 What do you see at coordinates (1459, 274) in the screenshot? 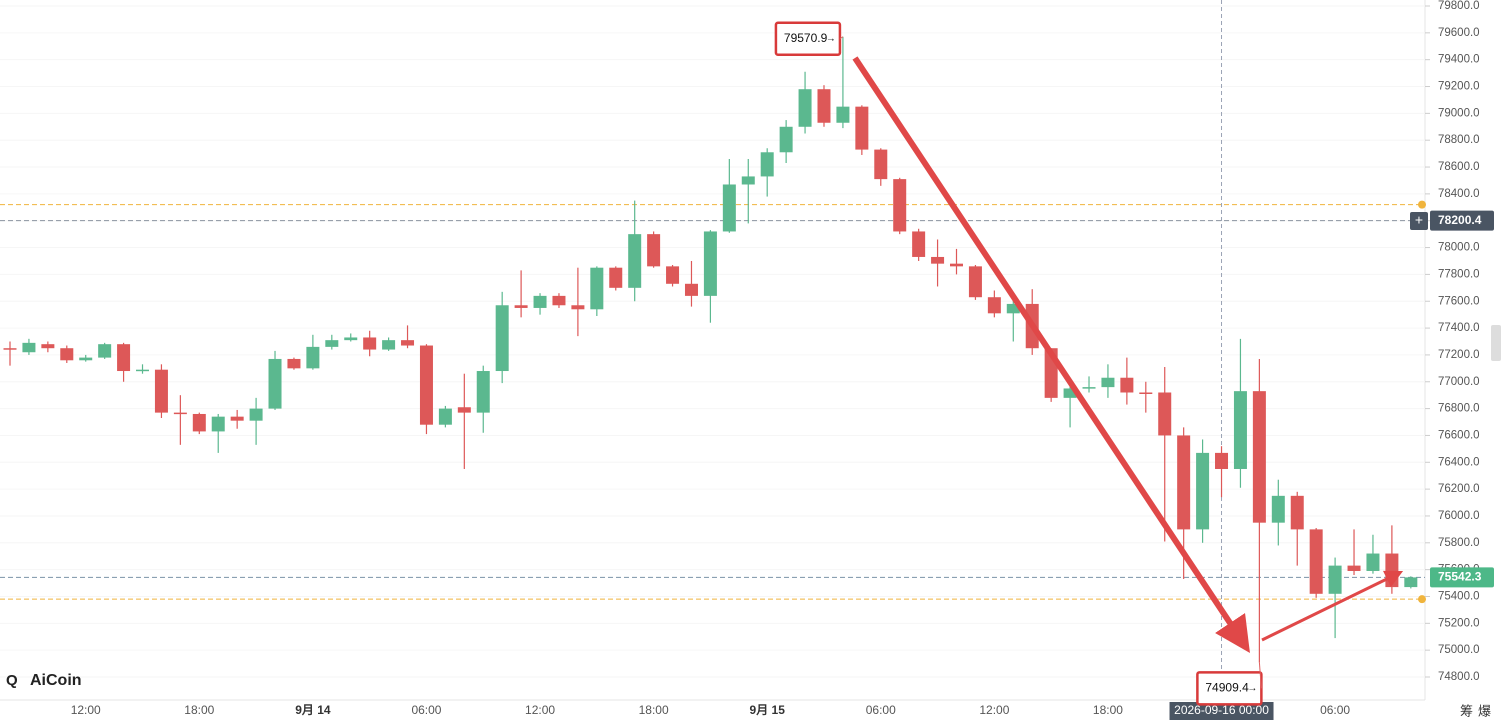
I see `y-tick-label: 77800.0` at bounding box center [1459, 274].